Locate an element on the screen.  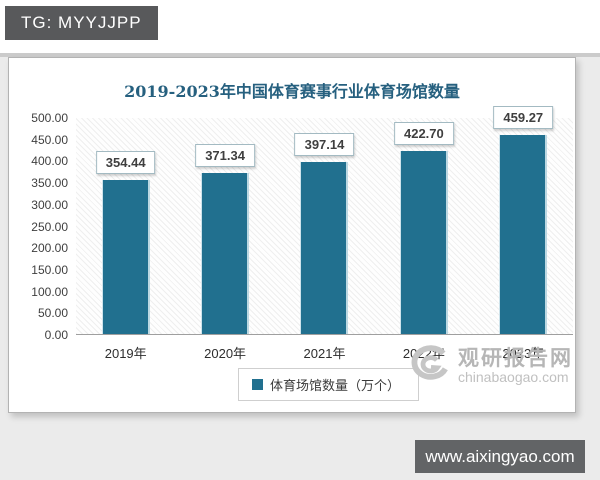
bar-group: 371.34 2020年 is located at coordinates (224, 239).